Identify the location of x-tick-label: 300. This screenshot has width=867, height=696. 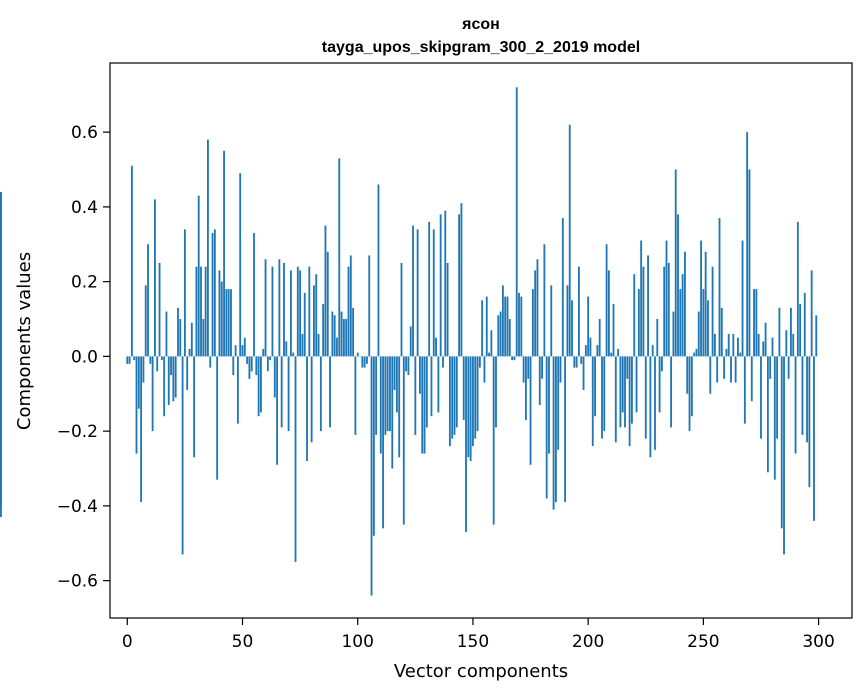
(818, 642).